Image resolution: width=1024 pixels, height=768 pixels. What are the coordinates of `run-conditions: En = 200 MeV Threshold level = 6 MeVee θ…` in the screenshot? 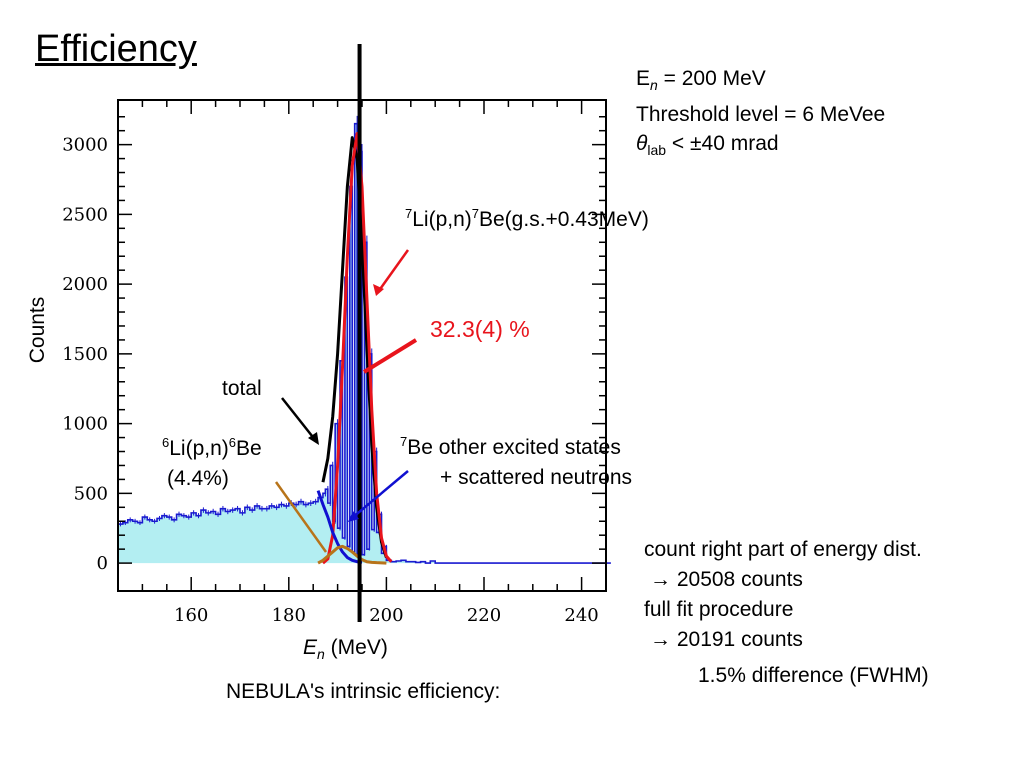 It's located at (760, 114).